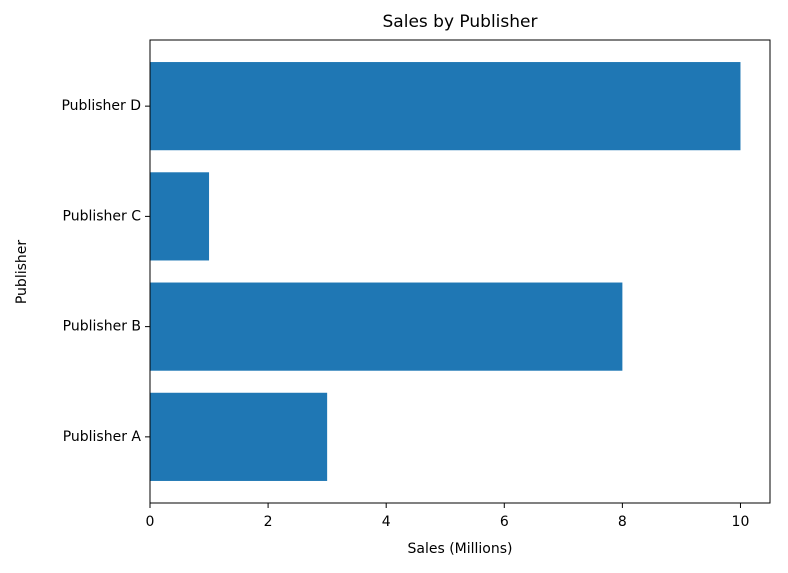 The image size is (788, 573). Describe the element at coordinates (101, 106) in the screenshot. I see `y-tick-label: Publisher D` at that location.